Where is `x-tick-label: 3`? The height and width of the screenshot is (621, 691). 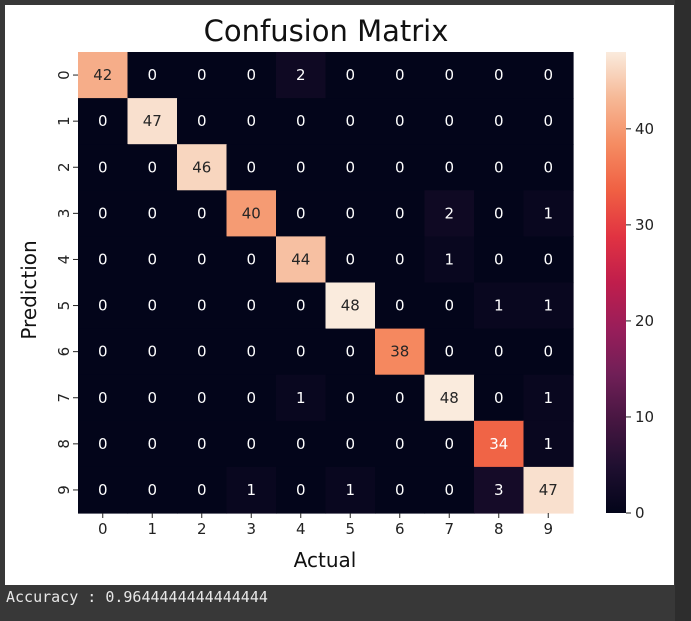 x-tick-label: 3 is located at coordinates (251, 529).